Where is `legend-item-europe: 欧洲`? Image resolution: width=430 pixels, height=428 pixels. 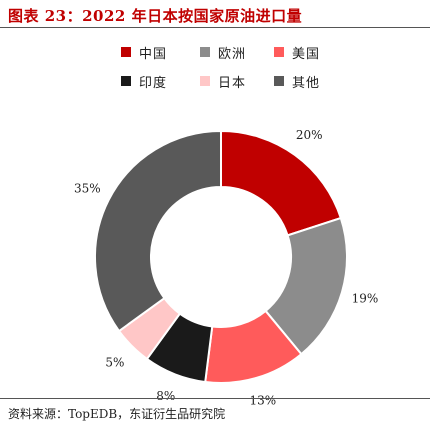
legend-item-europe: 欧洲 is located at coordinates (223, 52).